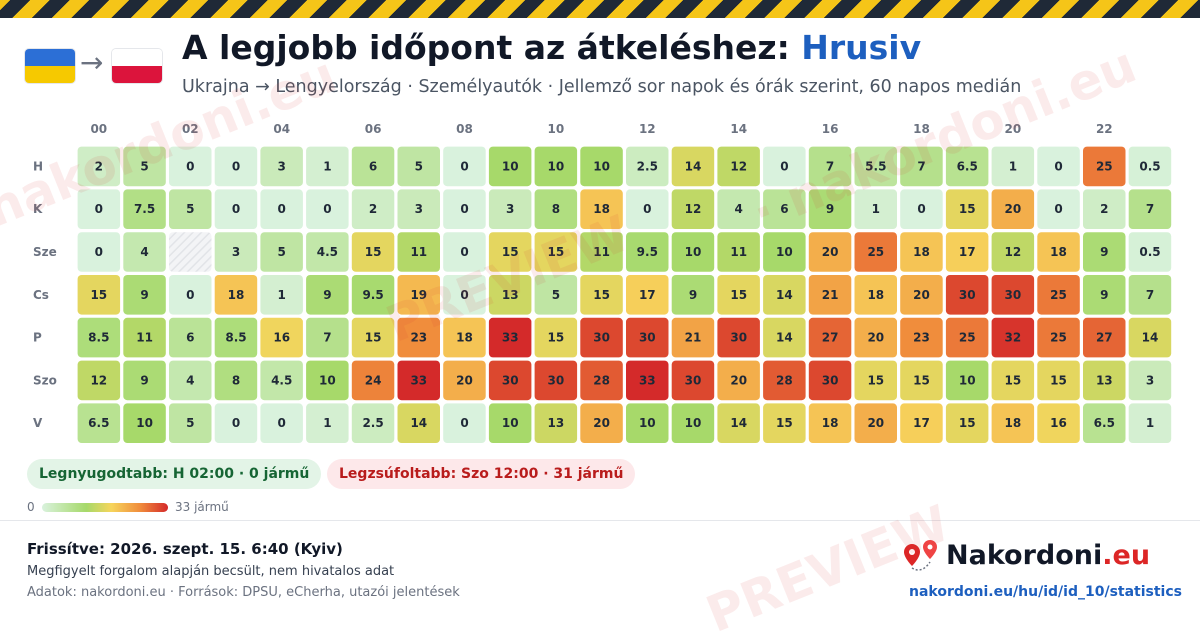  What do you see at coordinates (1104, 423) in the screenshot?
I see `heatmap-cell-label: 6.5` at bounding box center [1104, 423].